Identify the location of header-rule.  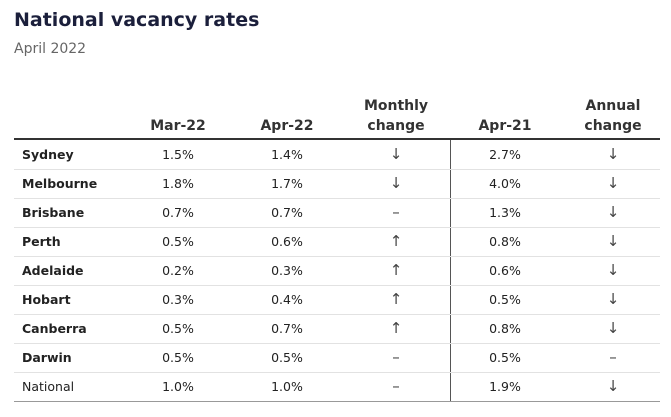
(337, 139).